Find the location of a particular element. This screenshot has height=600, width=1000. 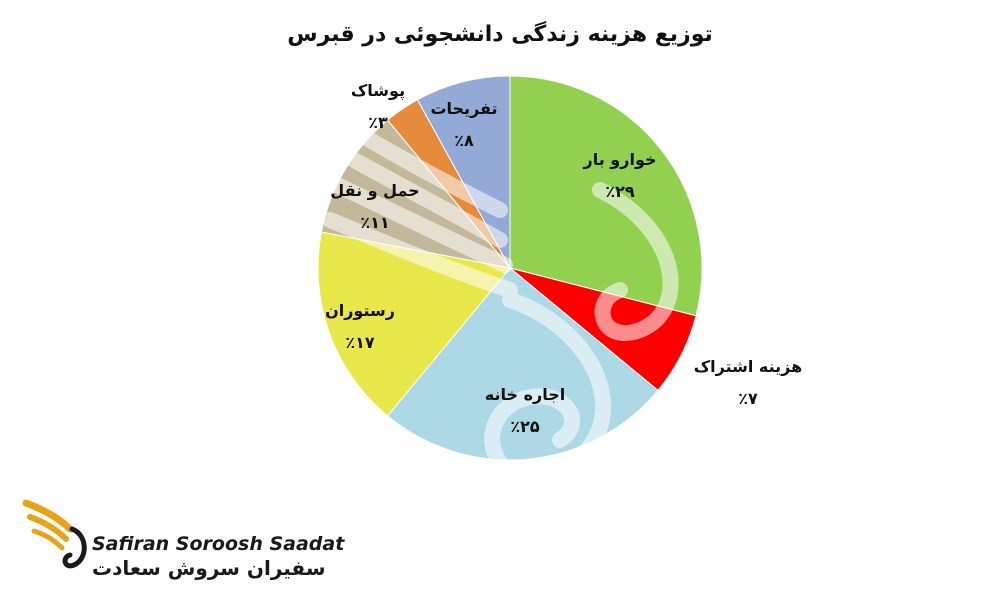

slice-category-label: هزینه اشتراک is located at coordinates (748, 366).